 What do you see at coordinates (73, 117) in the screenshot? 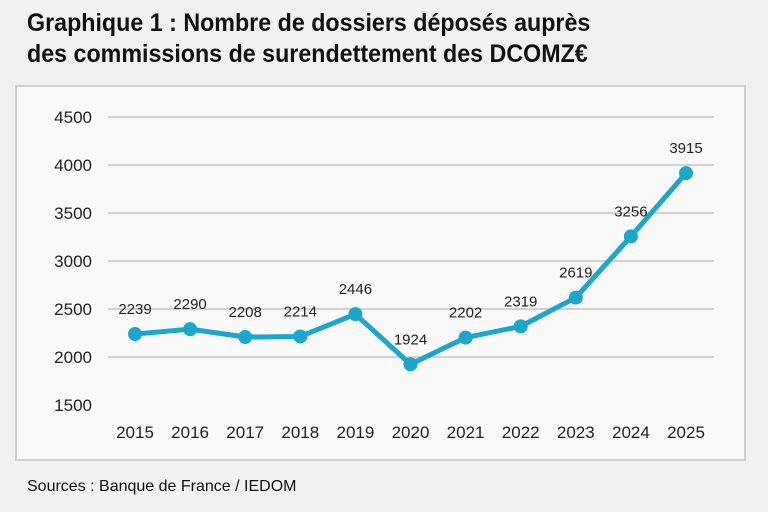
I see `y-tick-label: 4500` at bounding box center [73, 117].